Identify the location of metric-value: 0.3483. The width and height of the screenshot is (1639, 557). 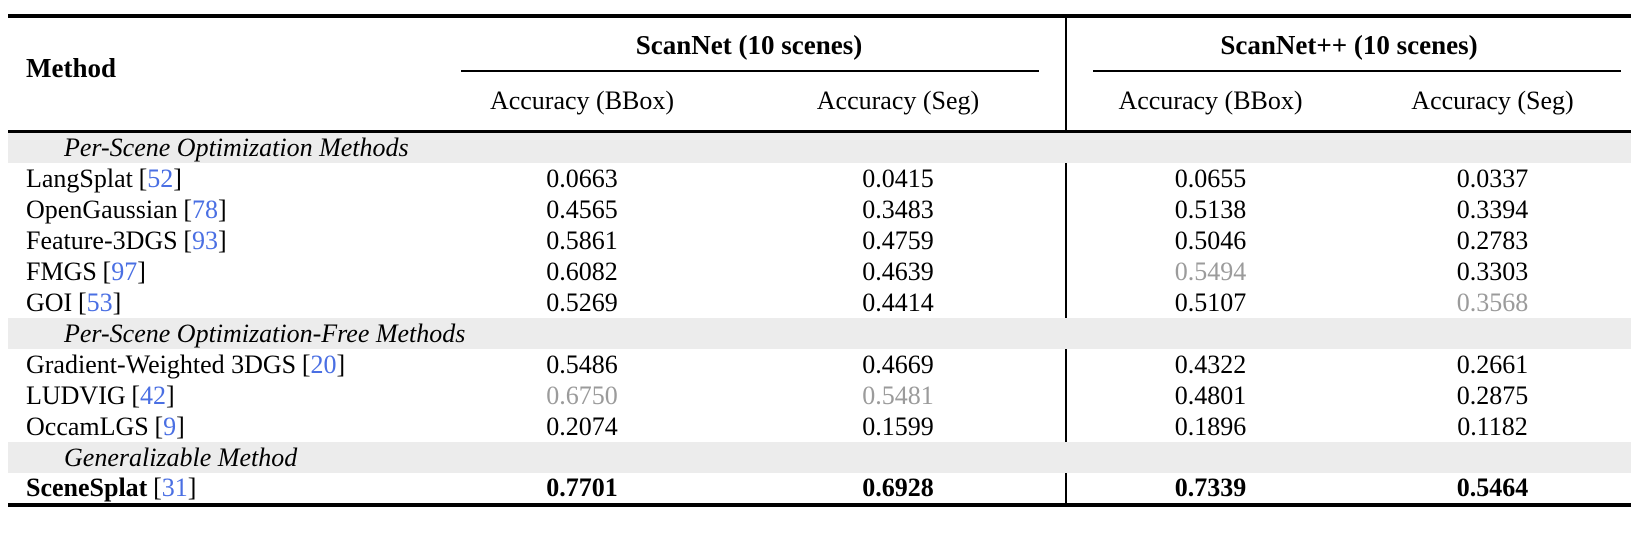
(898, 209).